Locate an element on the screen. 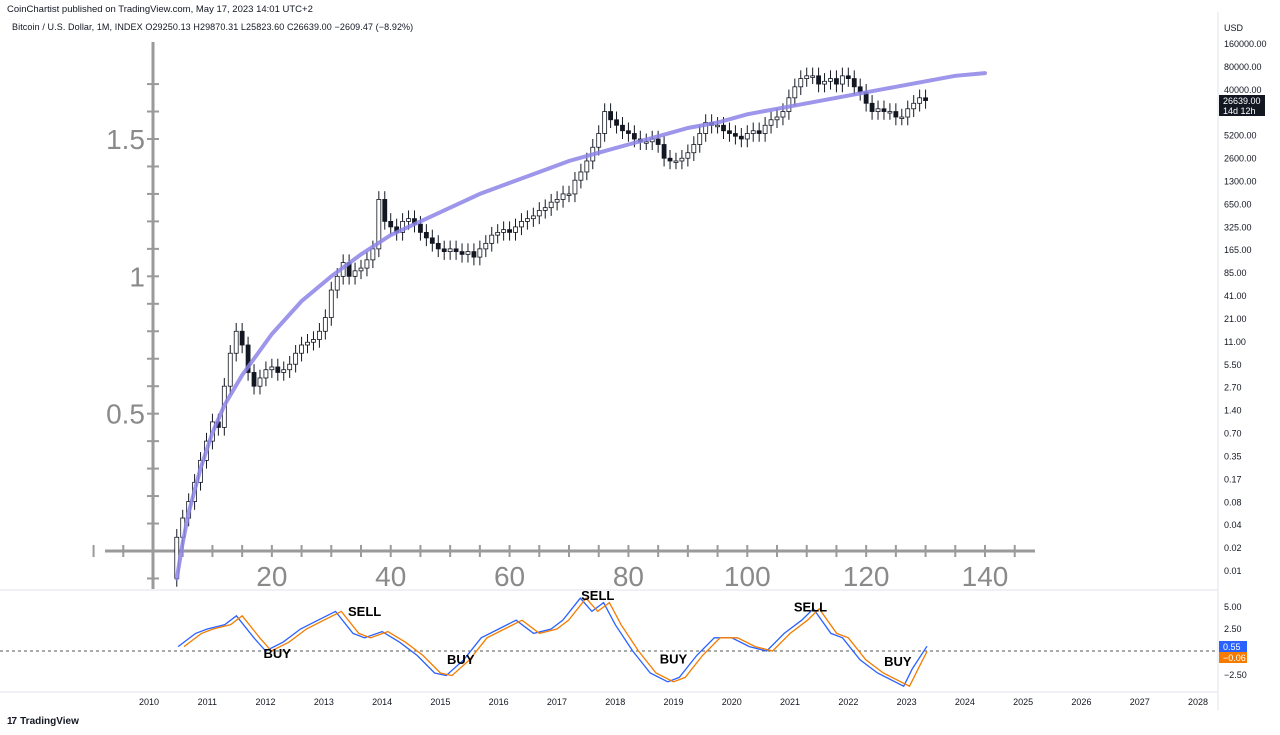 The width and height of the screenshot is (1280, 735). price-axis-label: 2.70 is located at coordinates (1233, 388).